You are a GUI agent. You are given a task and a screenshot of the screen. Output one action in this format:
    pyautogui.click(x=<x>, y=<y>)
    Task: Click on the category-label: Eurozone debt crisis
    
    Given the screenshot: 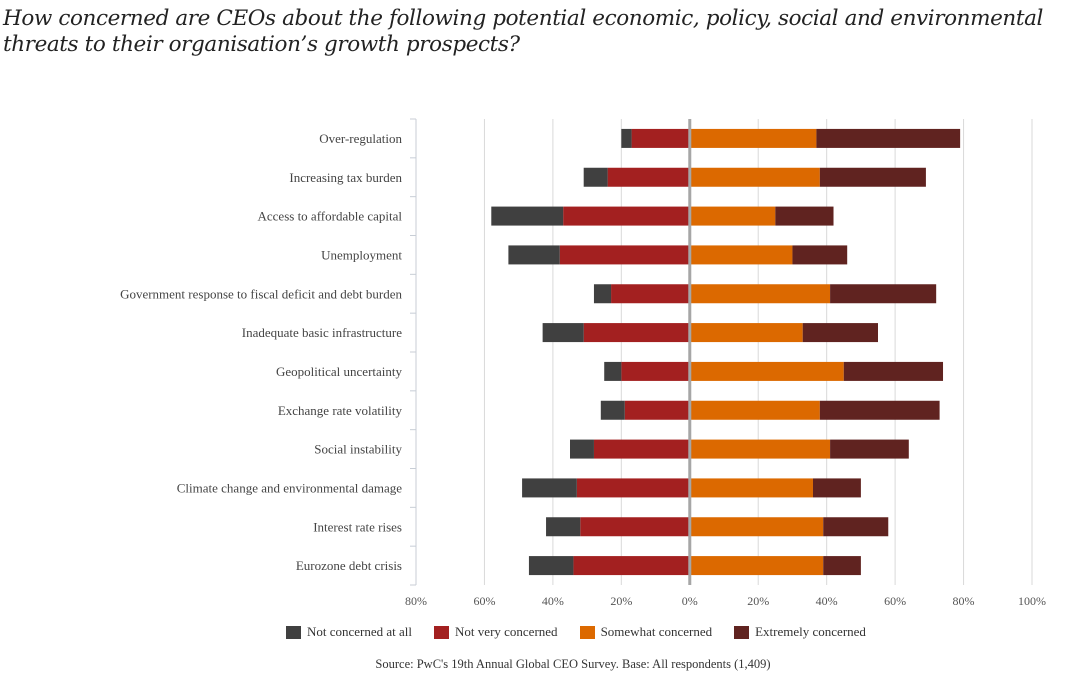 What is the action you would take?
    pyautogui.click(x=349, y=565)
    